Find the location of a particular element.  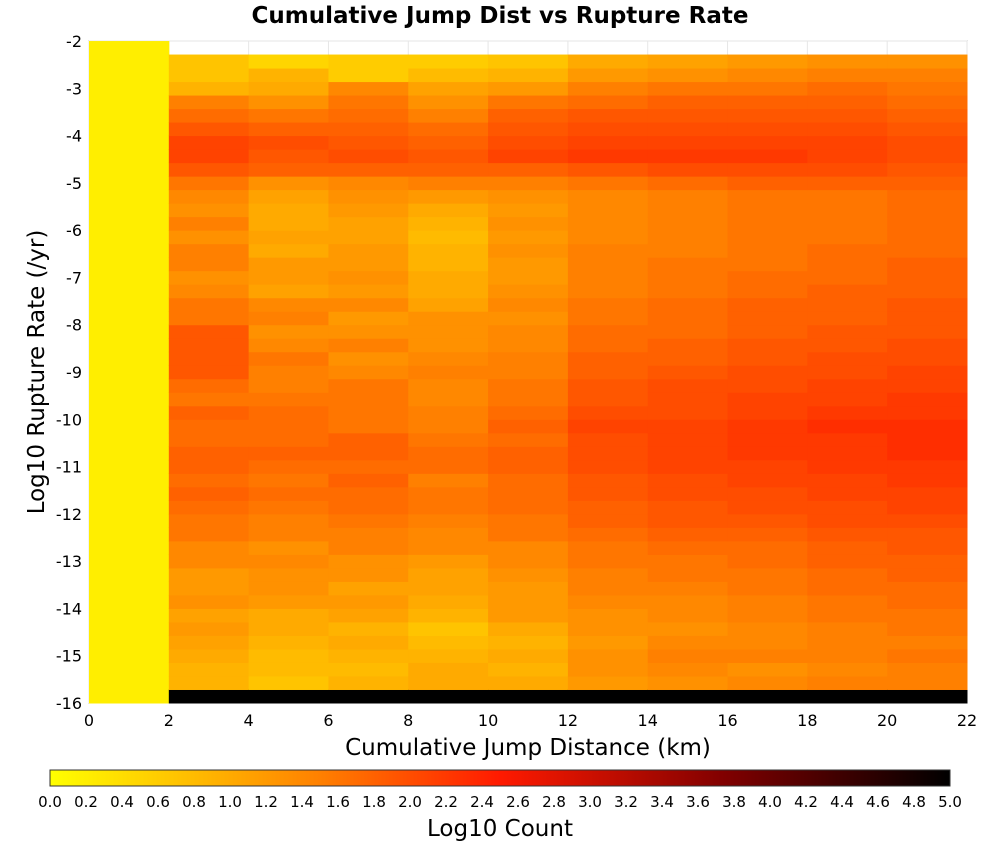

colorbar-tick-label: 1.2 is located at coordinates (266, 802).